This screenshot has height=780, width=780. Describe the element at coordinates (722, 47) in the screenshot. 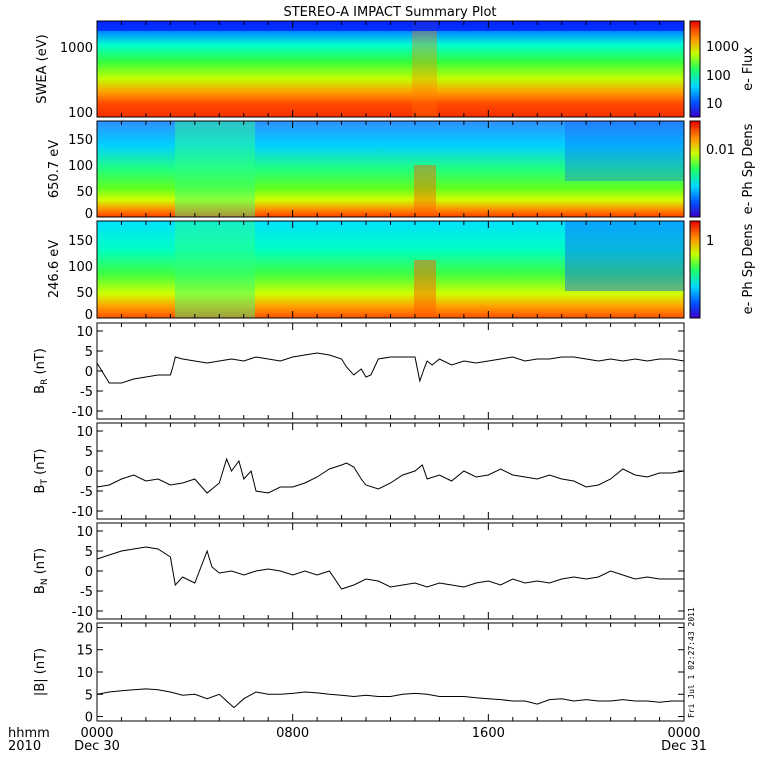

I see `swea-cbar-tick-1000: 1000` at that location.